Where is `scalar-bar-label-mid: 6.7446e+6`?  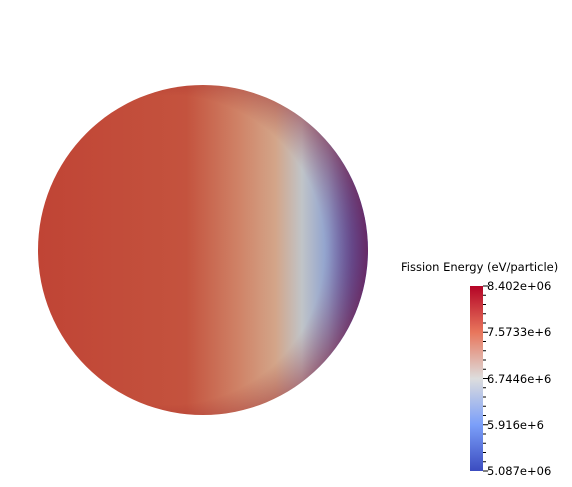
scalar-bar-label-mid: 6.7446e+6 is located at coordinates (519, 379).